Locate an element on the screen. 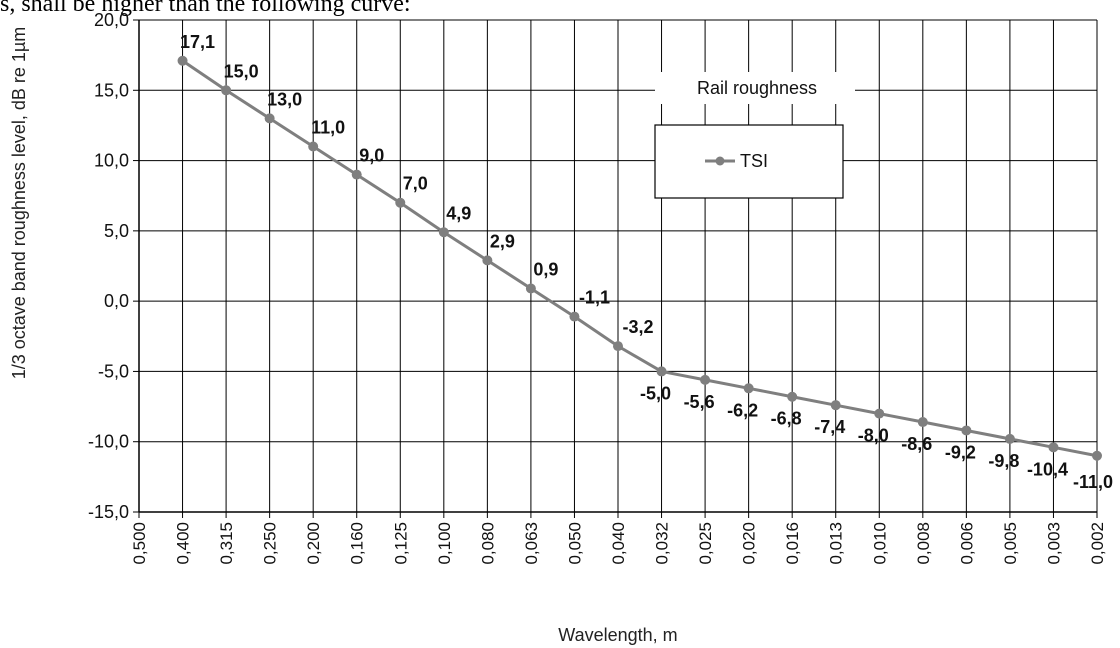 Image resolution: width=1120 pixels, height=648 pixels. chart-title-box: Rail roughness is located at coordinates (755, 88).